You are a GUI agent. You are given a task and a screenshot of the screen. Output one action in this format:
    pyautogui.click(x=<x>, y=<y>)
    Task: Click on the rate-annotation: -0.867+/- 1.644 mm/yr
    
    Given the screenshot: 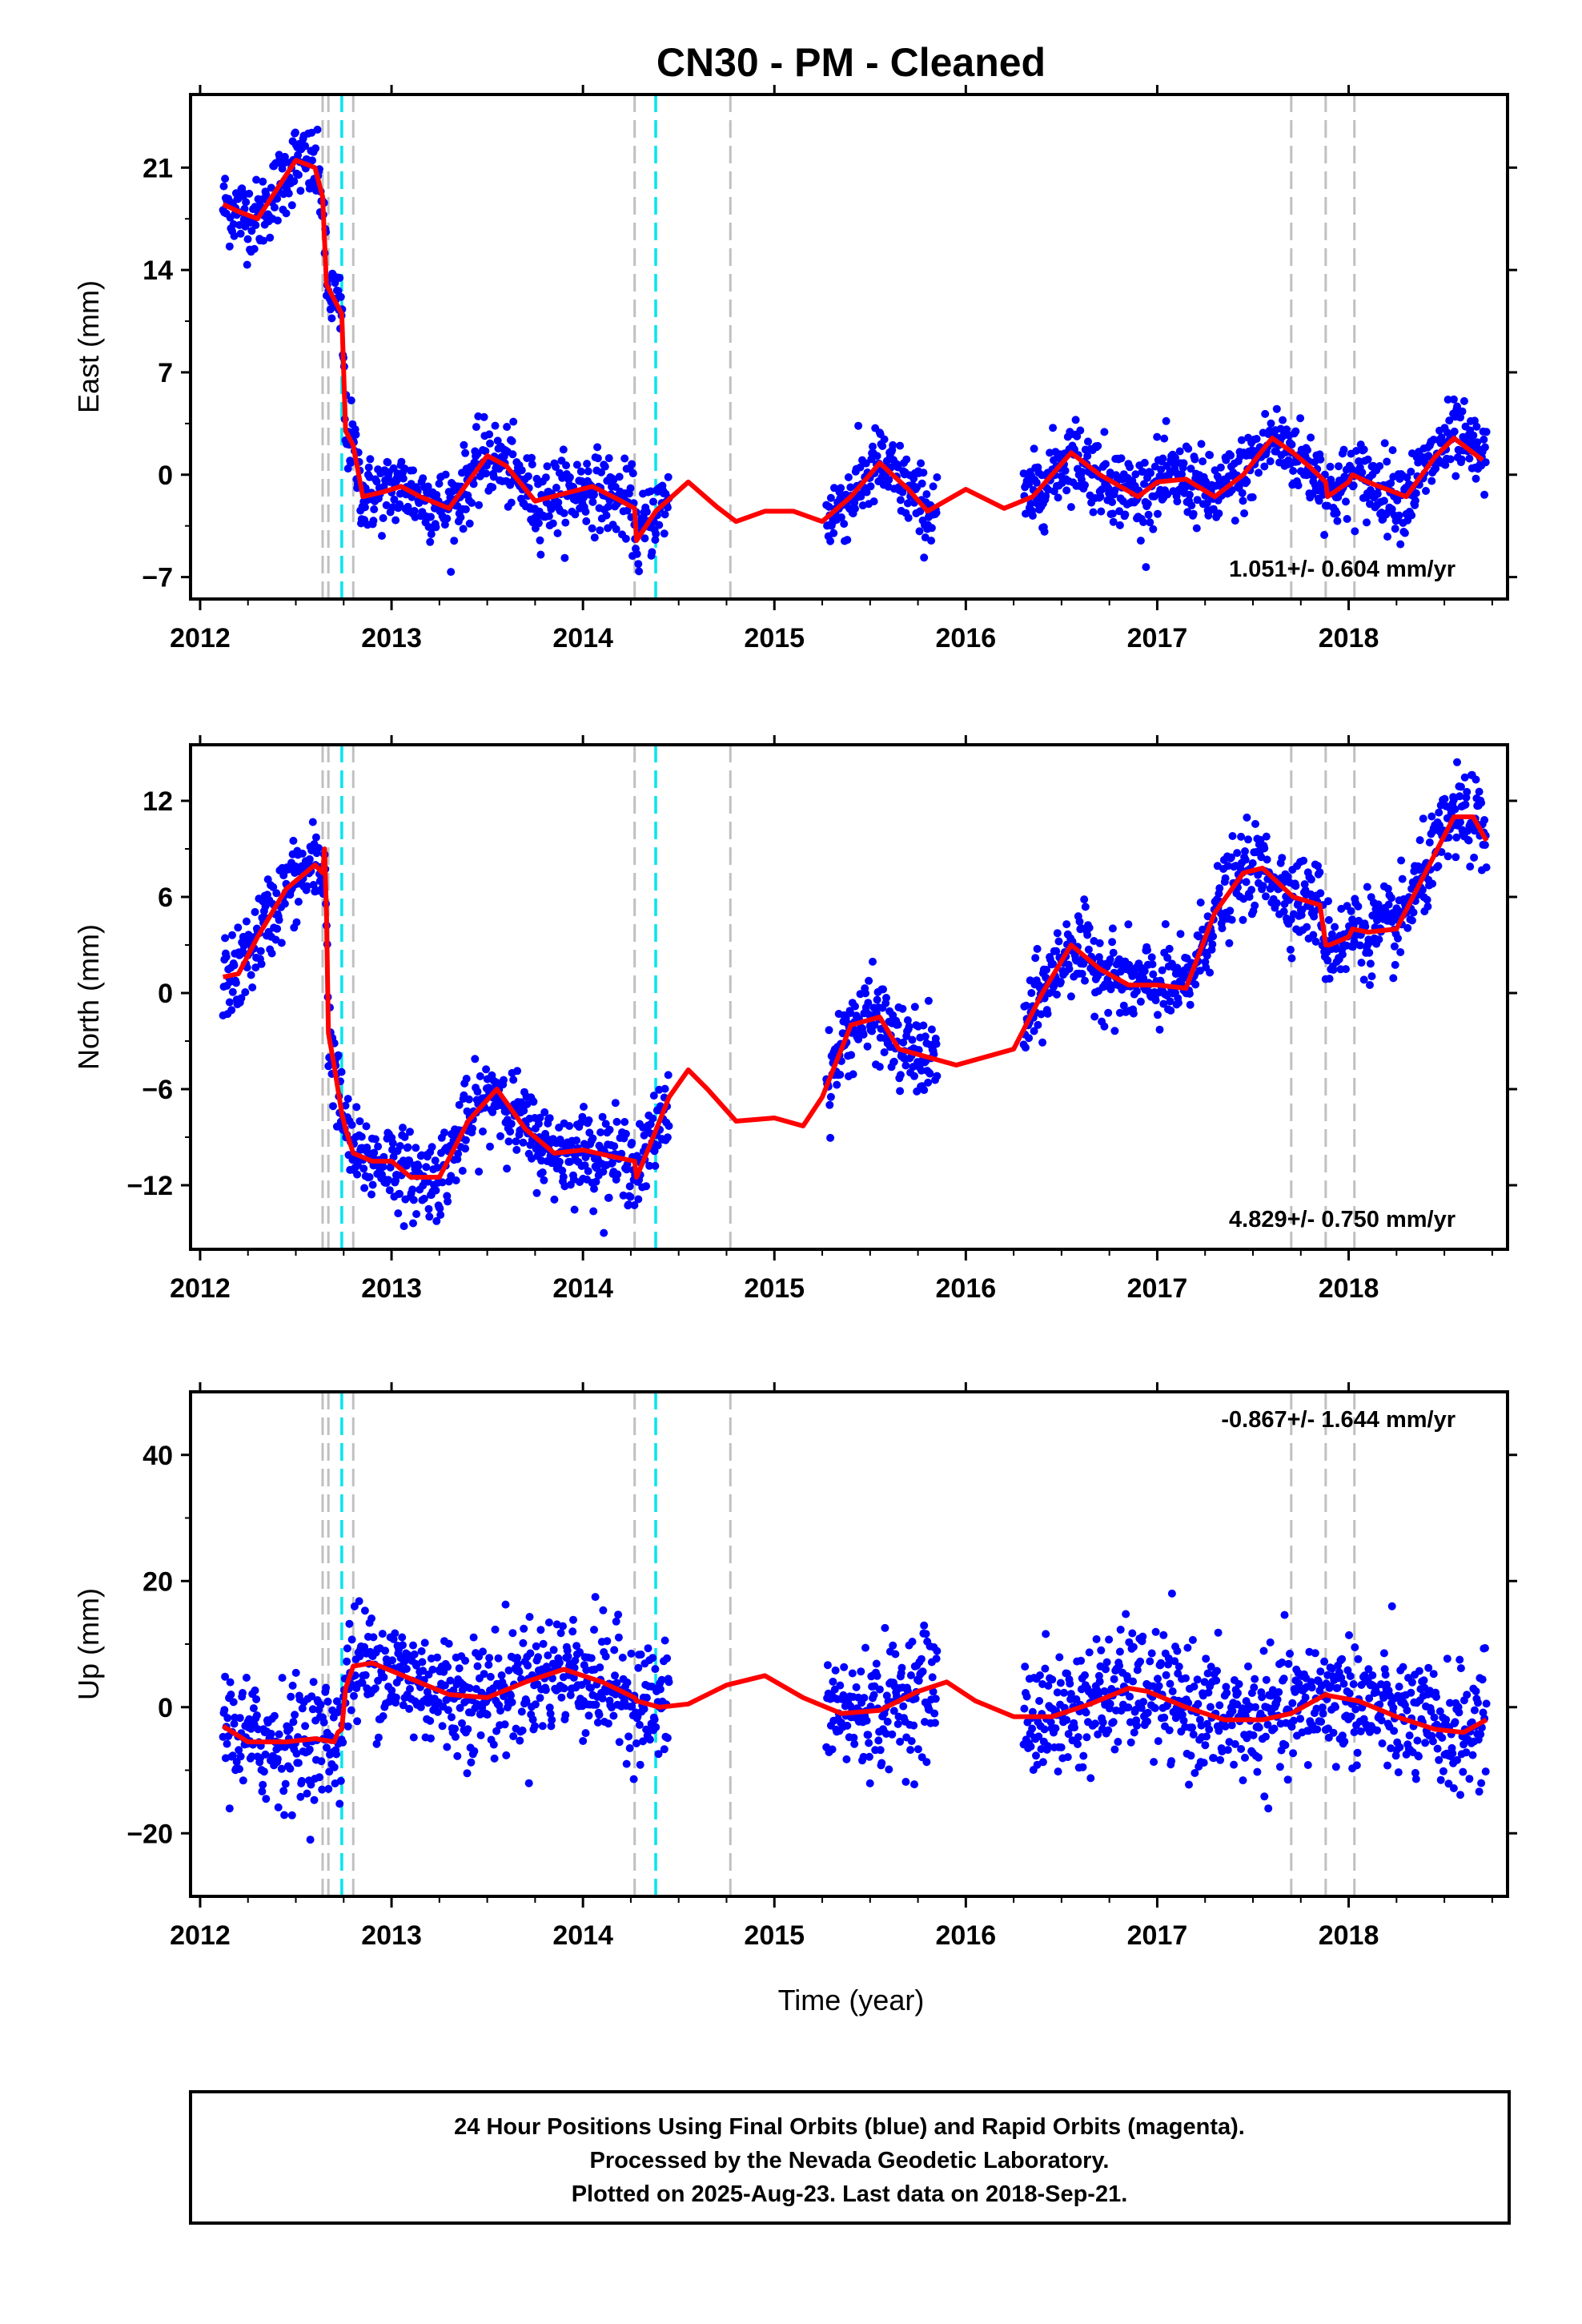 What is the action you would take?
    pyautogui.click(x=1338, y=1420)
    